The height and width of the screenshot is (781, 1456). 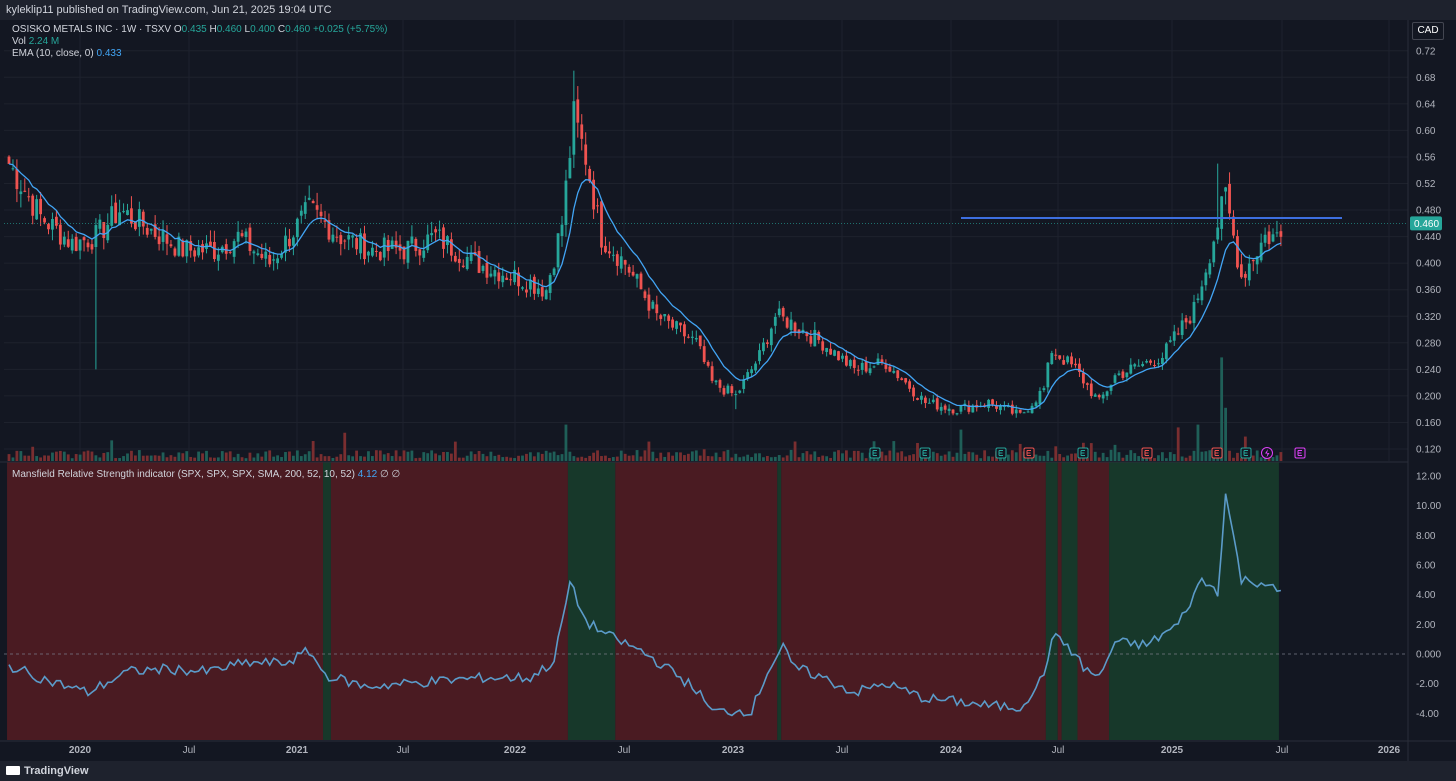 What do you see at coordinates (213, 29) in the screenshot?
I see `legend-high-label: H` at bounding box center [213, 29].